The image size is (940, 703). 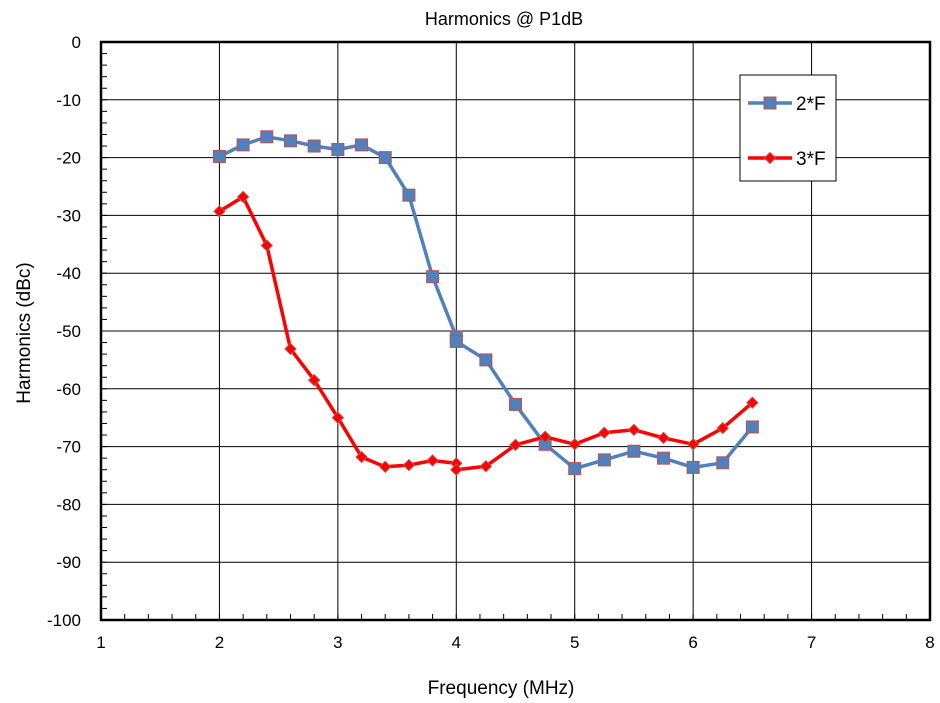 What do you see at coordinates (68, 158) in the screenshot?
I see `y-tick-label: -20` at bounding box center [68, 158].